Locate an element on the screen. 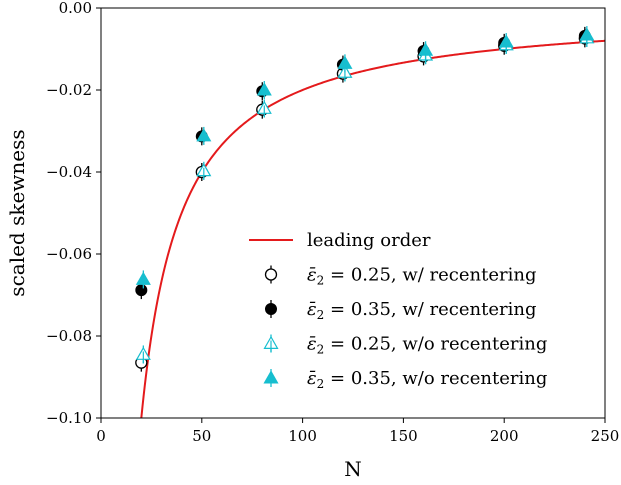  y-axis-label: scaled skewness is located at coordinates (17, 212).